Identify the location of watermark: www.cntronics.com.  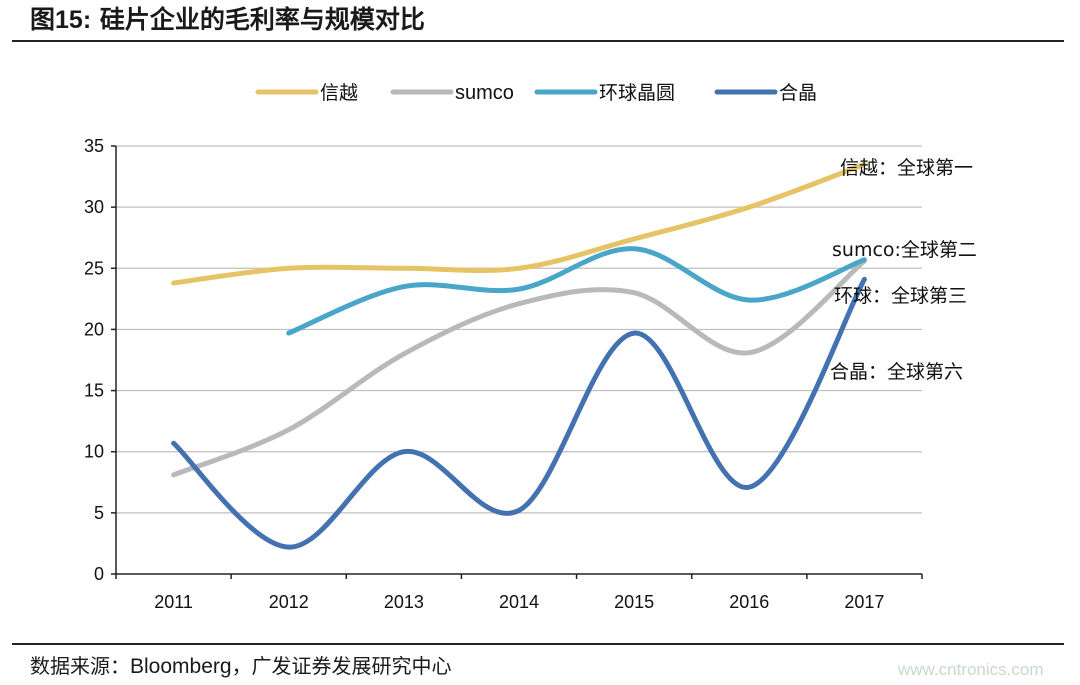
(971, 669).